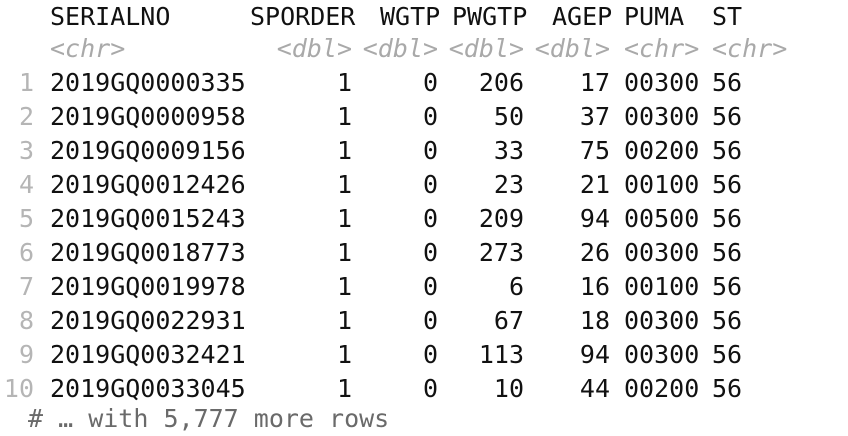 The height and width of the screenshot is (436, 848). What do you see at coordinates (314, 48) in the screenshot?
I see `column-type-sporder: <dbl>` at bounding box center [314, 48].